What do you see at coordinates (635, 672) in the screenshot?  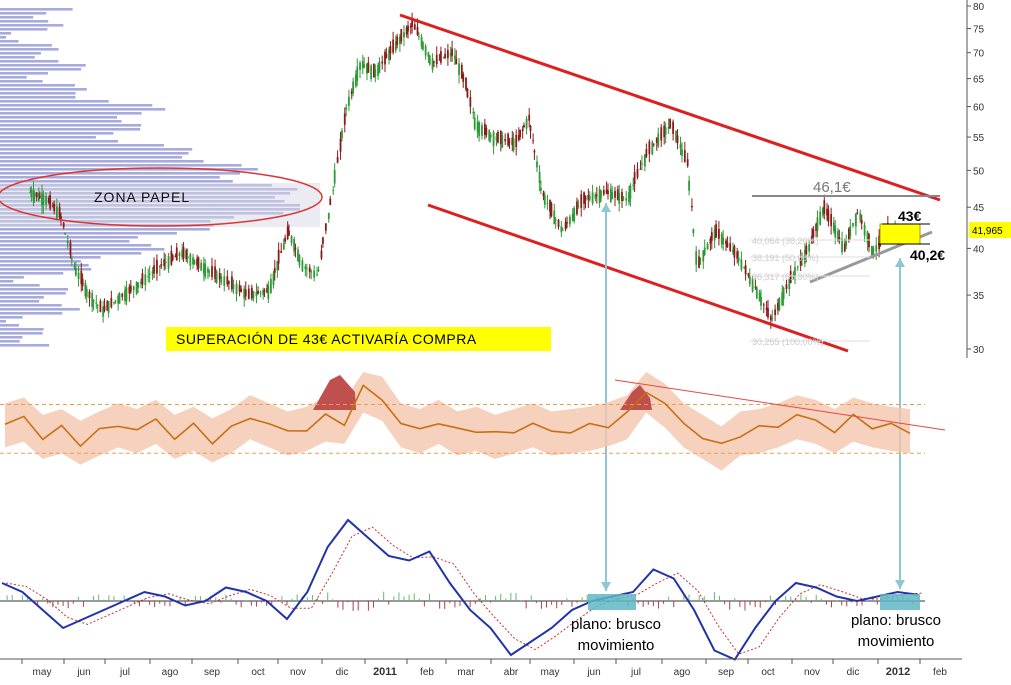 I see `x-tick-label: jul` at bounding box center [635, 672].